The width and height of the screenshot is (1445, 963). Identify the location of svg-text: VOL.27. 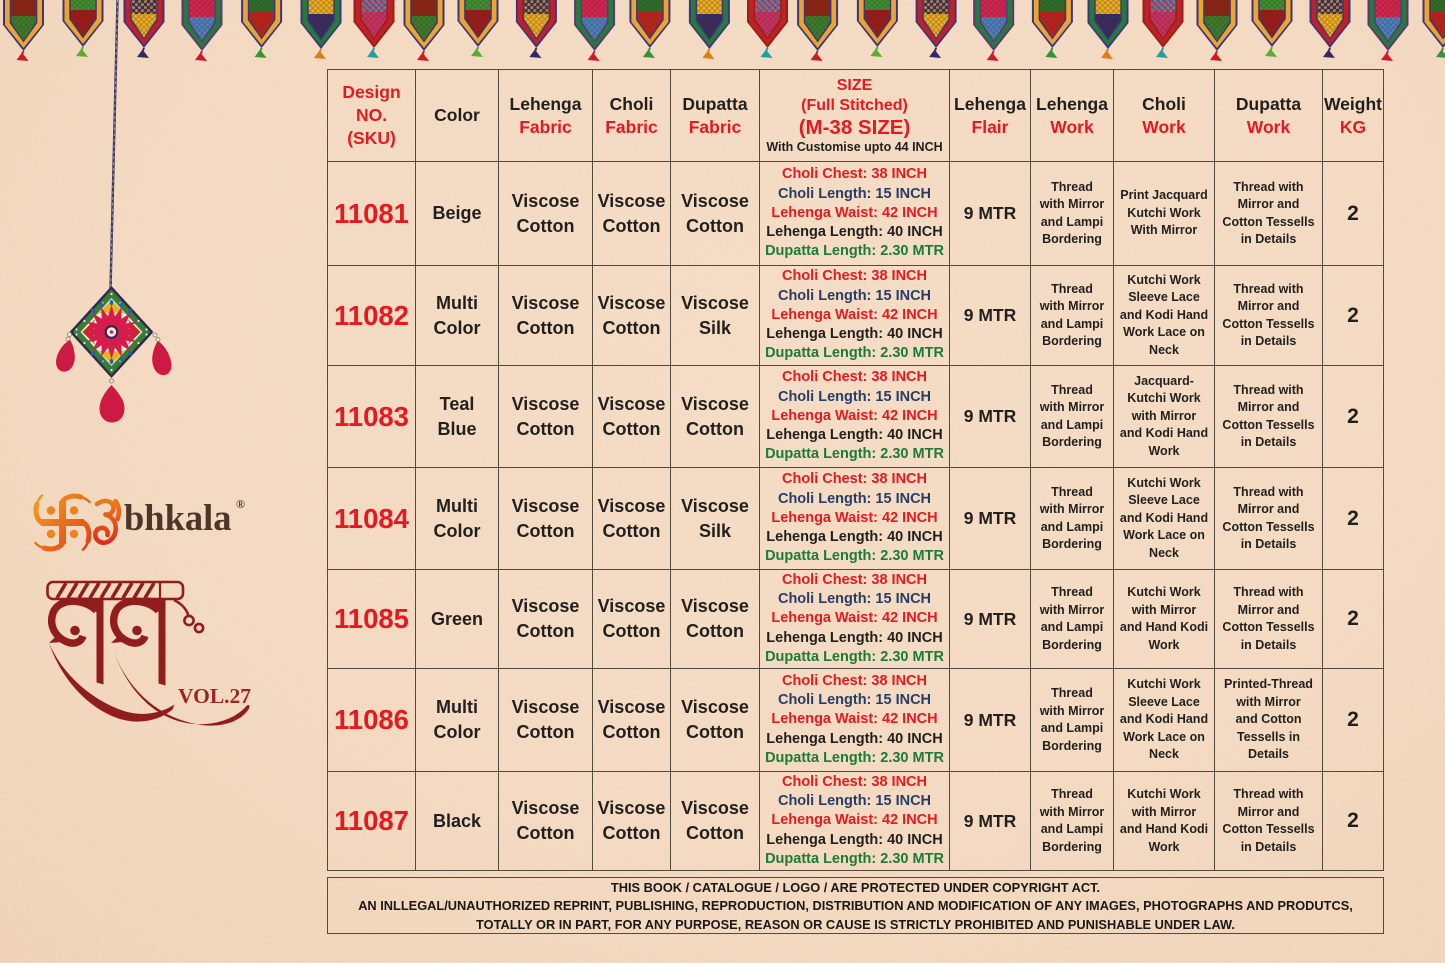
(214, 696).